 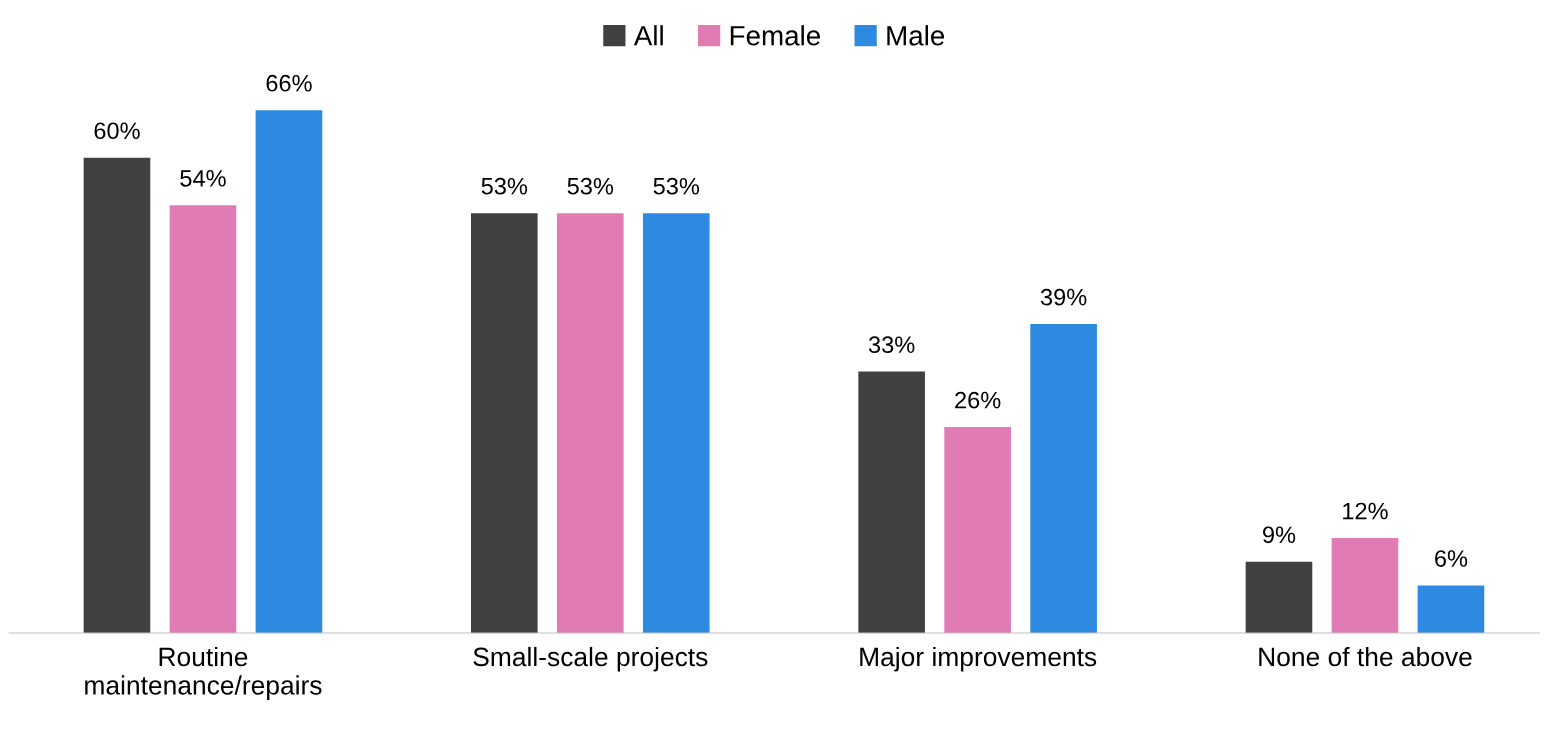 What do you see at coordinates (590, 659) in the screenshot?
I see `x-tick-label: Small-scale projects` at bounding box center [590, 659].